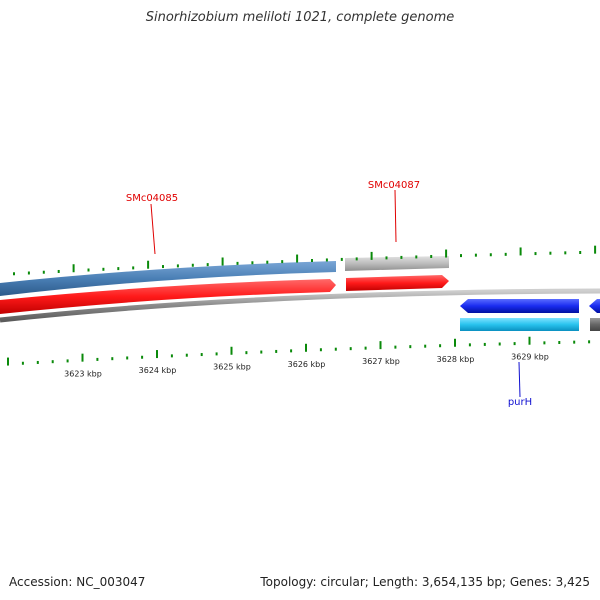 The width and height of the screenshot is (600, 600). I want to click on cds-feature-SMc04085, so click(168, 296).